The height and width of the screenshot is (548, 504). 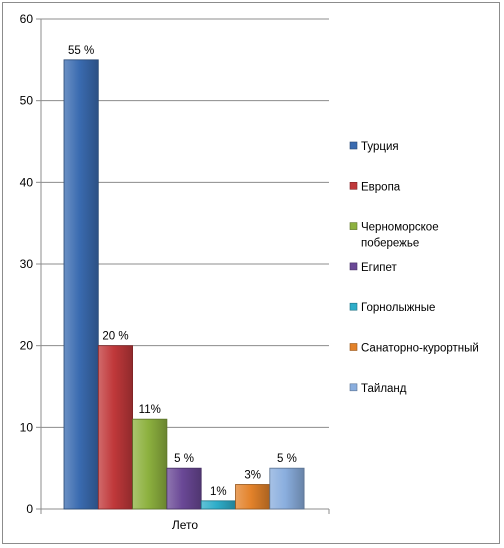 I want to click on data-label: 1%, so click(x=218, y=492).